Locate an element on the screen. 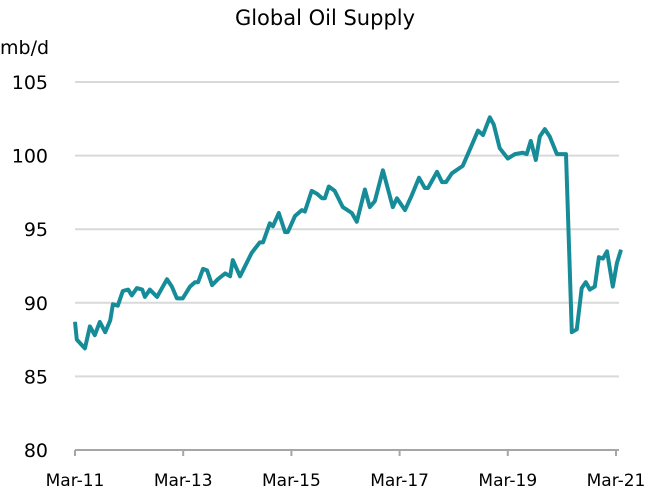 The height and width of the screenshot is (498, 651). chart-title: Global Oil Supply is located at coordinates (325, 18).